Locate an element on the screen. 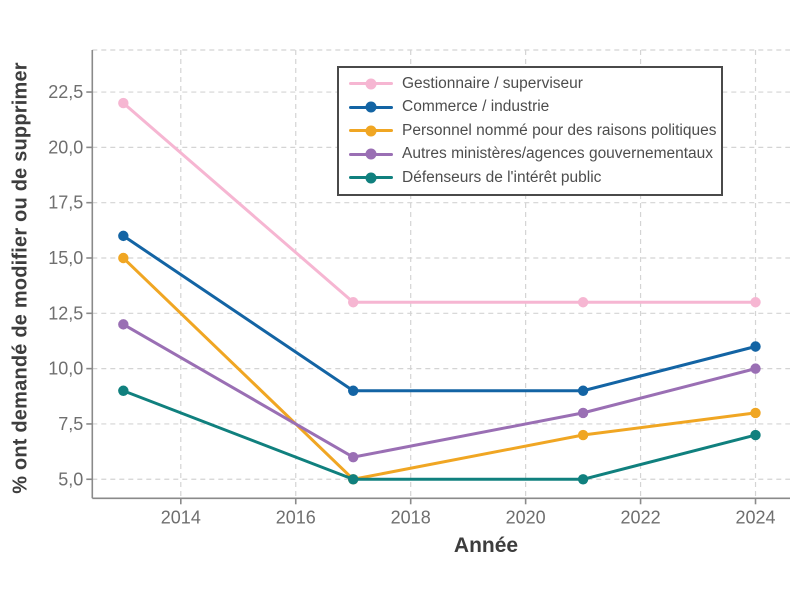 The width and height of the screenshot is (800, 600). data-point-s2-2024 is located at coordinates (755, 413).